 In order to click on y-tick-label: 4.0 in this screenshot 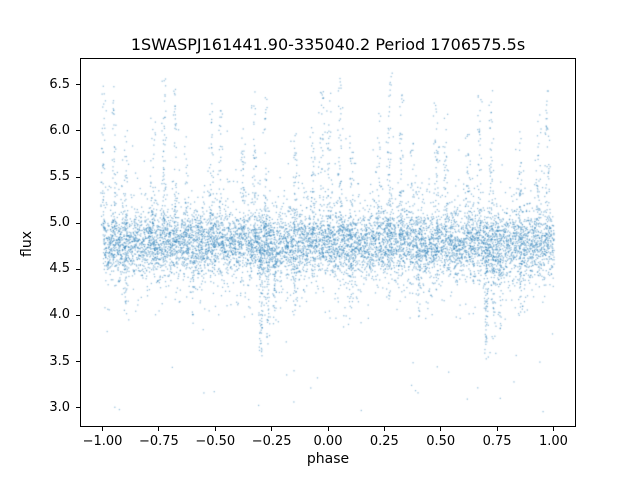, I will do `click(59, 315)`.